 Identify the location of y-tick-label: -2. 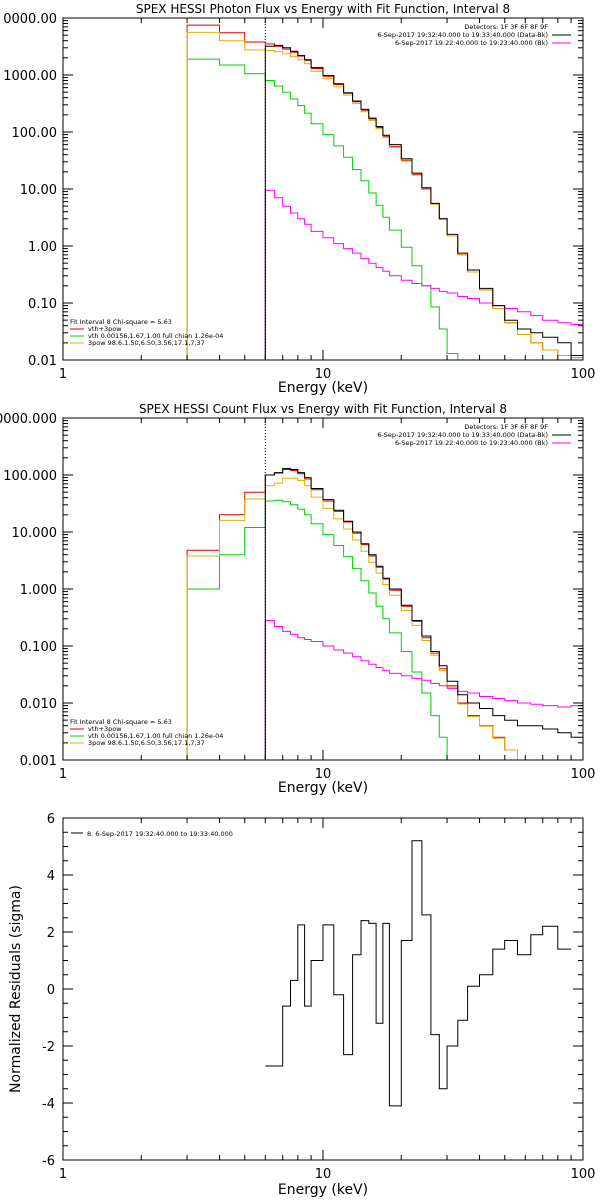
(48, 1047).